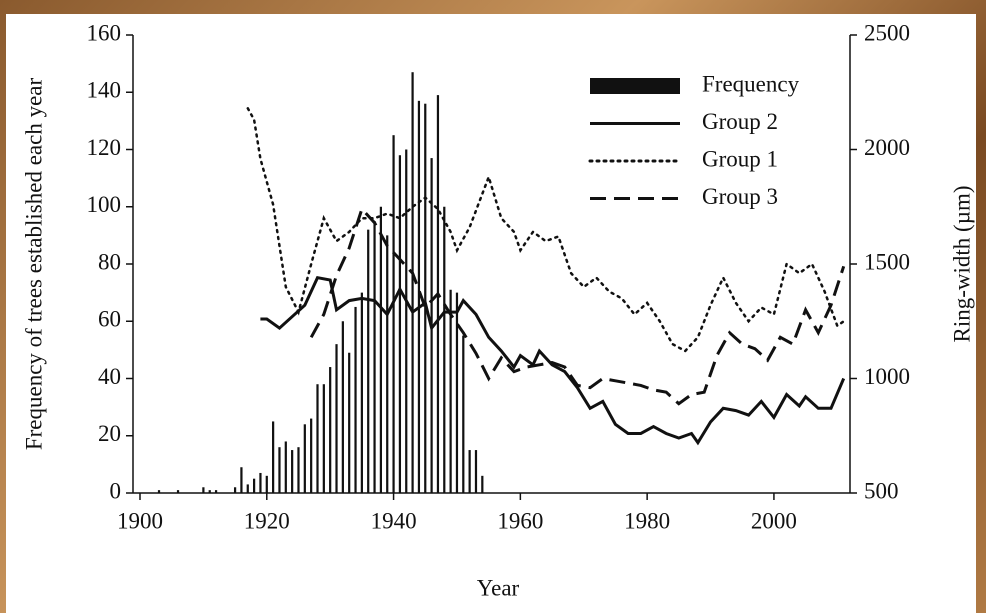 Image resolution: width=986 pixels, height=613 pixels. I want to click on y-tick-label: 80, so click(109, 261).